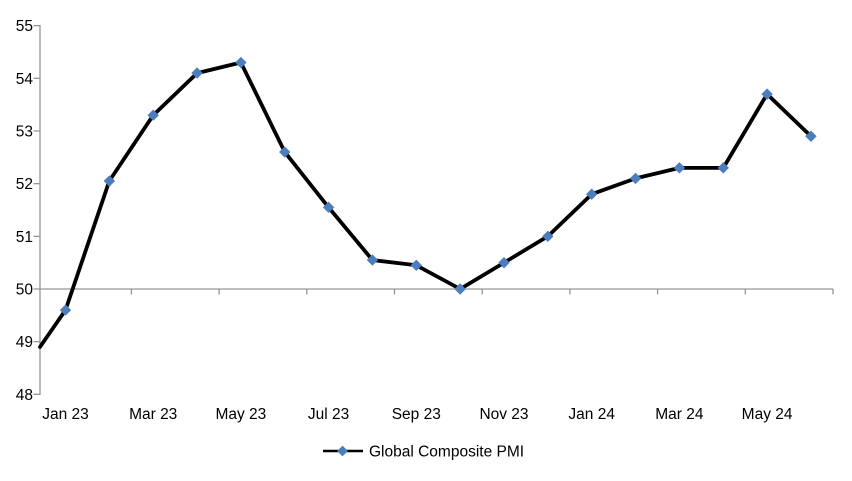 The height and width of the screenshot is (481, 852). I want to click on y-axis-tick-label: 55, so click(24, 26).